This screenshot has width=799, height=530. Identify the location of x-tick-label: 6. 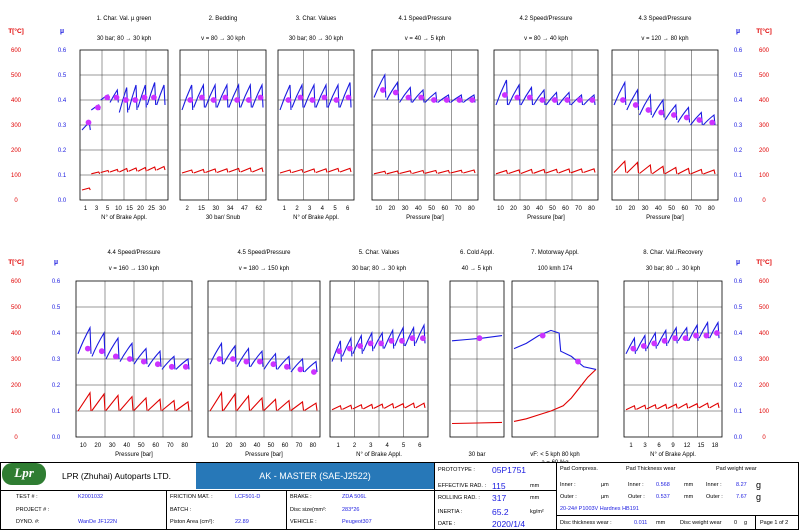
(659, 446).